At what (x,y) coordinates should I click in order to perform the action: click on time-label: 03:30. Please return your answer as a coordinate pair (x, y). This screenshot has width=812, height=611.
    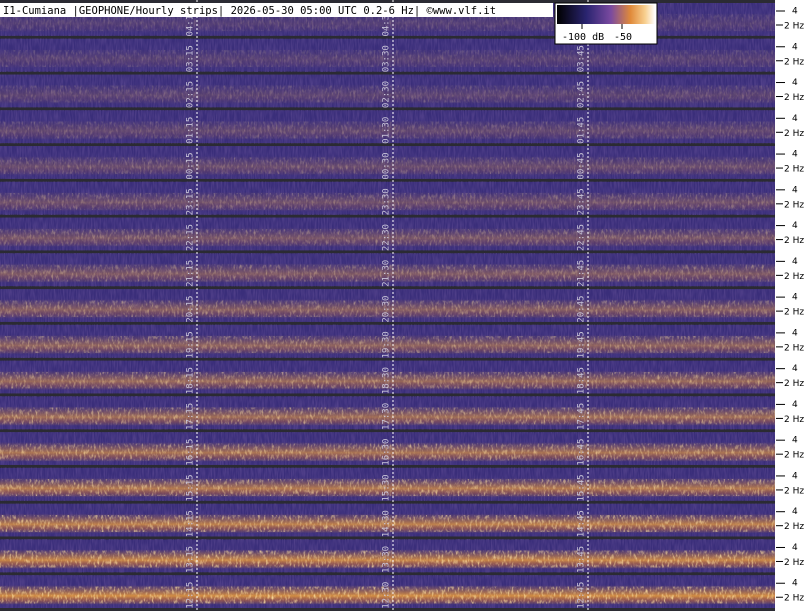
    Looking at the image, I should click on (387, 58).